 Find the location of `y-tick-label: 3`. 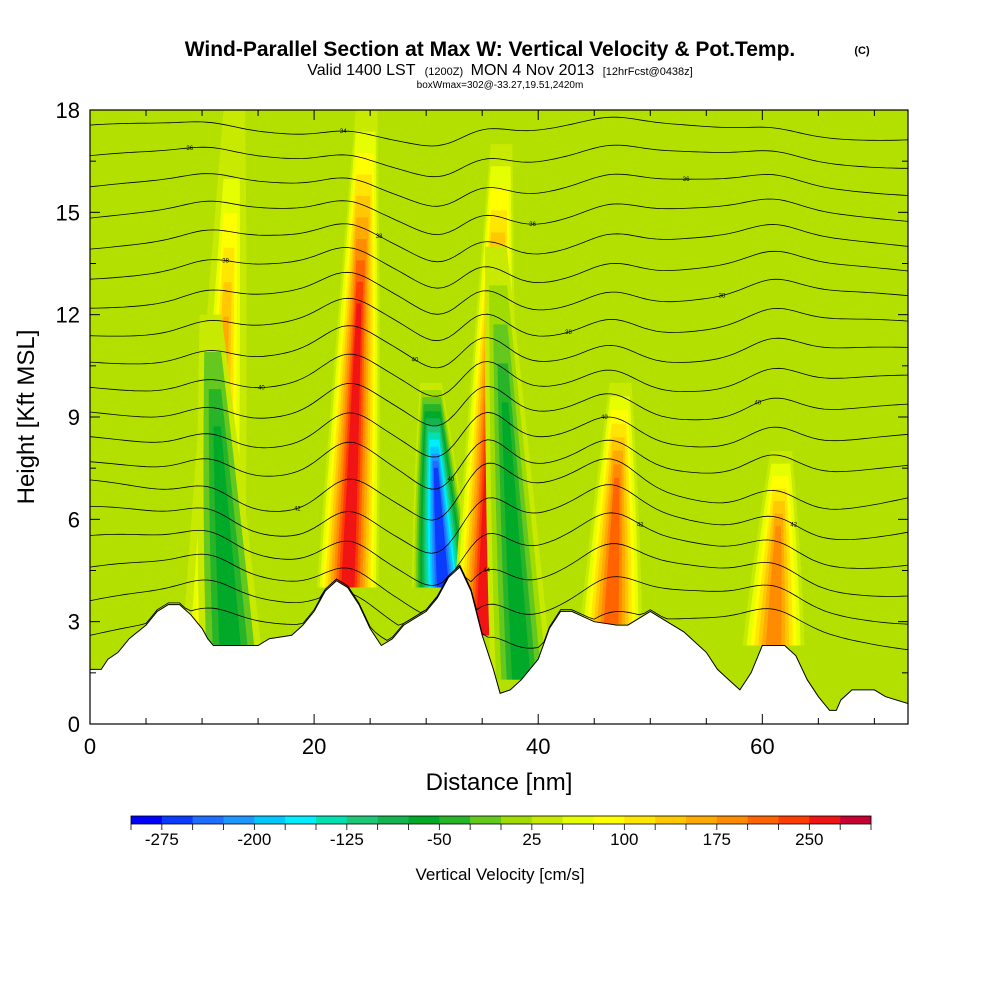

y-tick-label: 3 is located at coordinates (74, 622).